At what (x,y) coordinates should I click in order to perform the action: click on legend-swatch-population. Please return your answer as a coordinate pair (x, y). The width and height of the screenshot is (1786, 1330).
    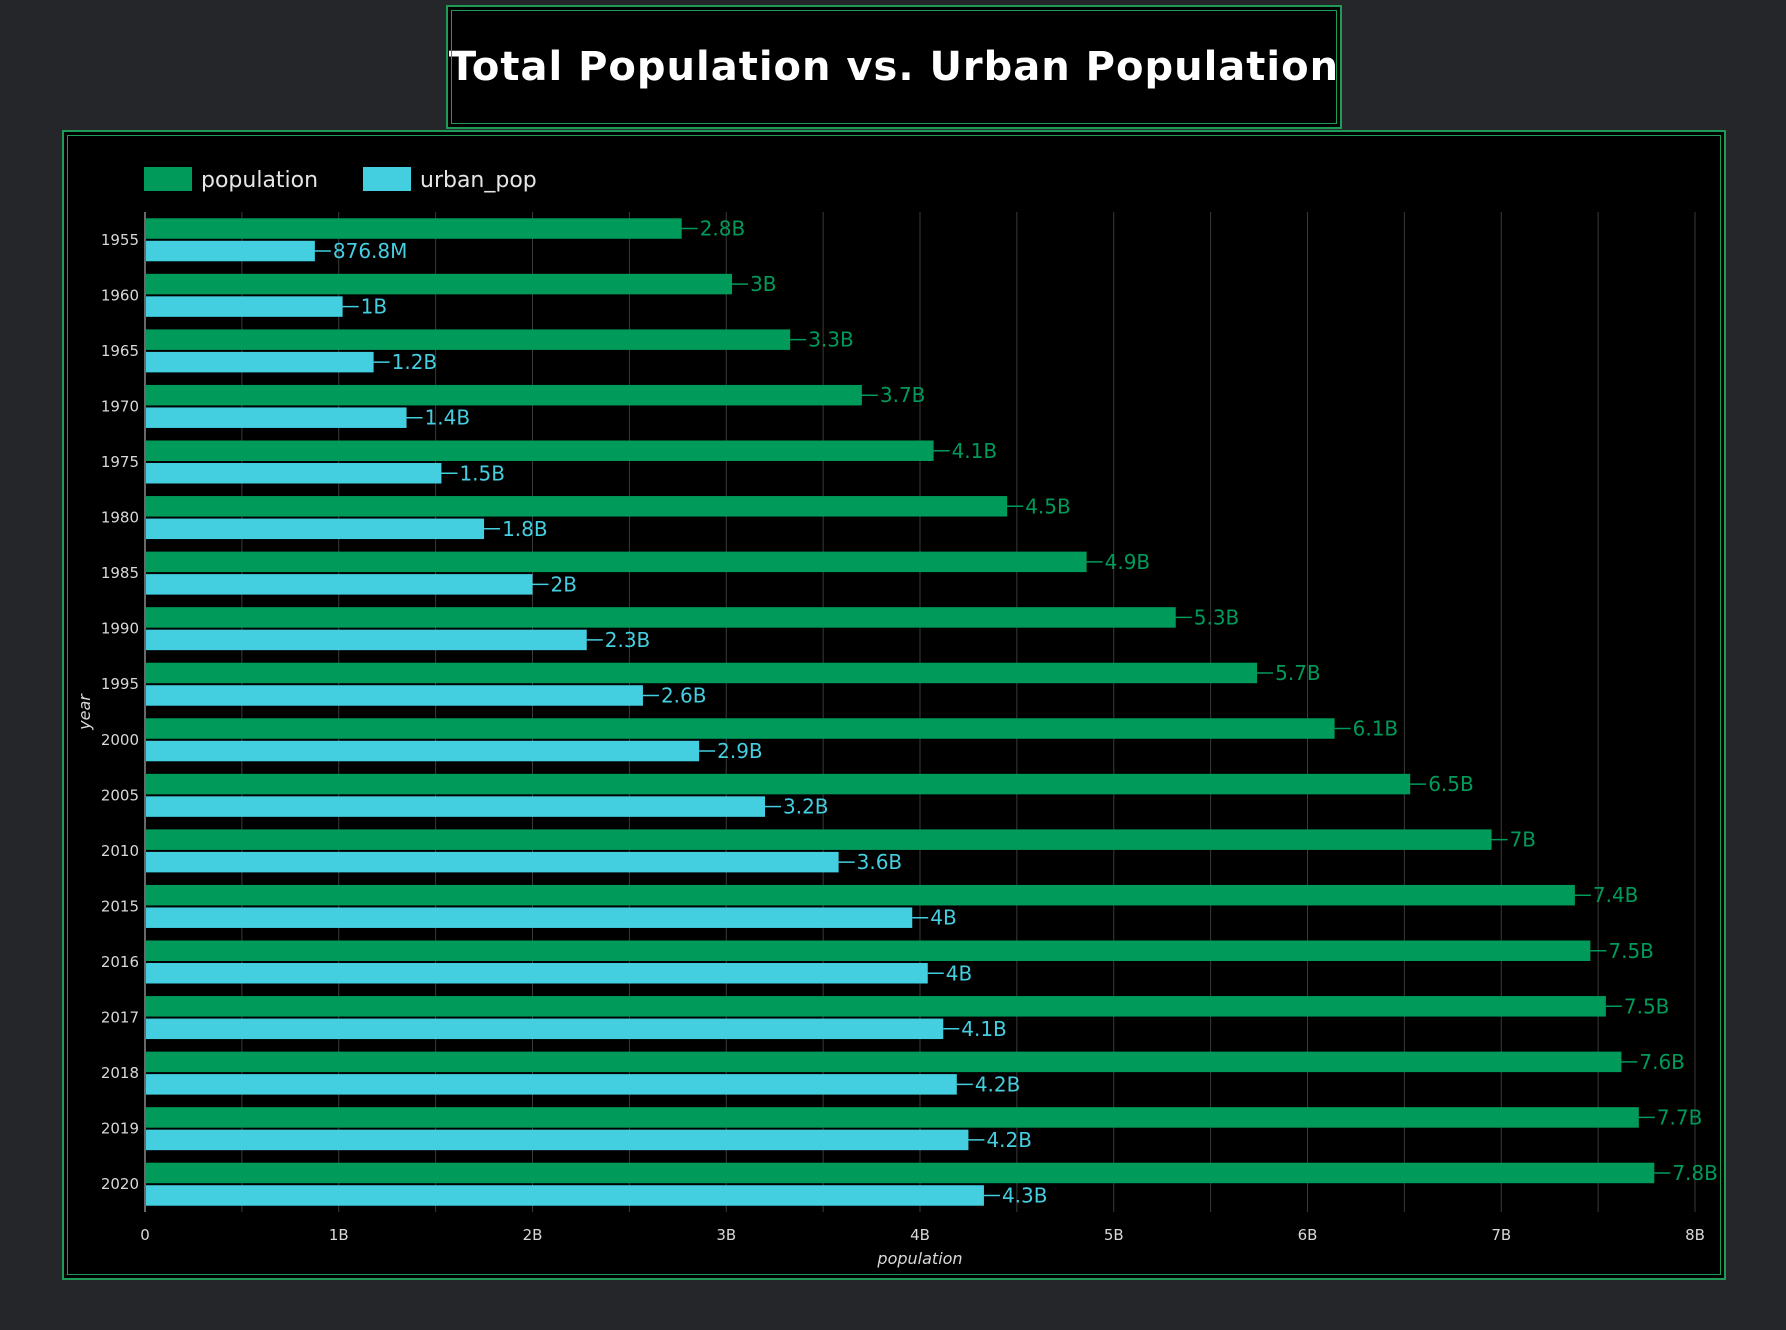
    Looking at the image, I should click on (168, 179).